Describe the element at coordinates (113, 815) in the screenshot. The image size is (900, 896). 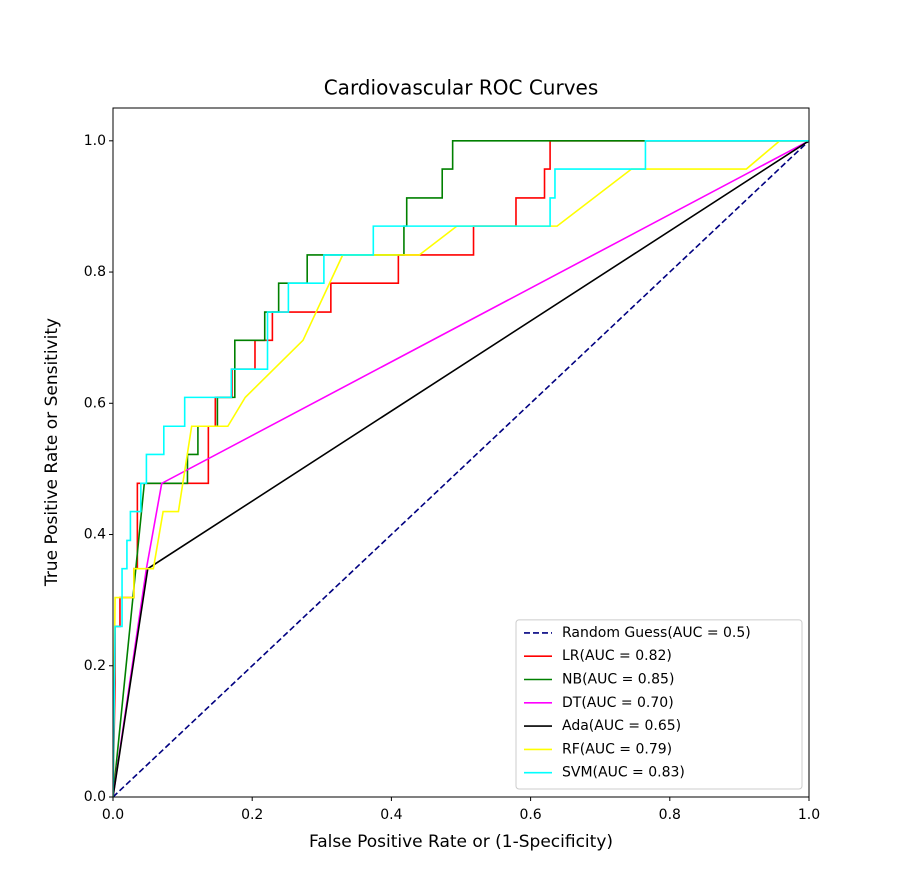
I see `x-tick-label: 0.0` at that location.